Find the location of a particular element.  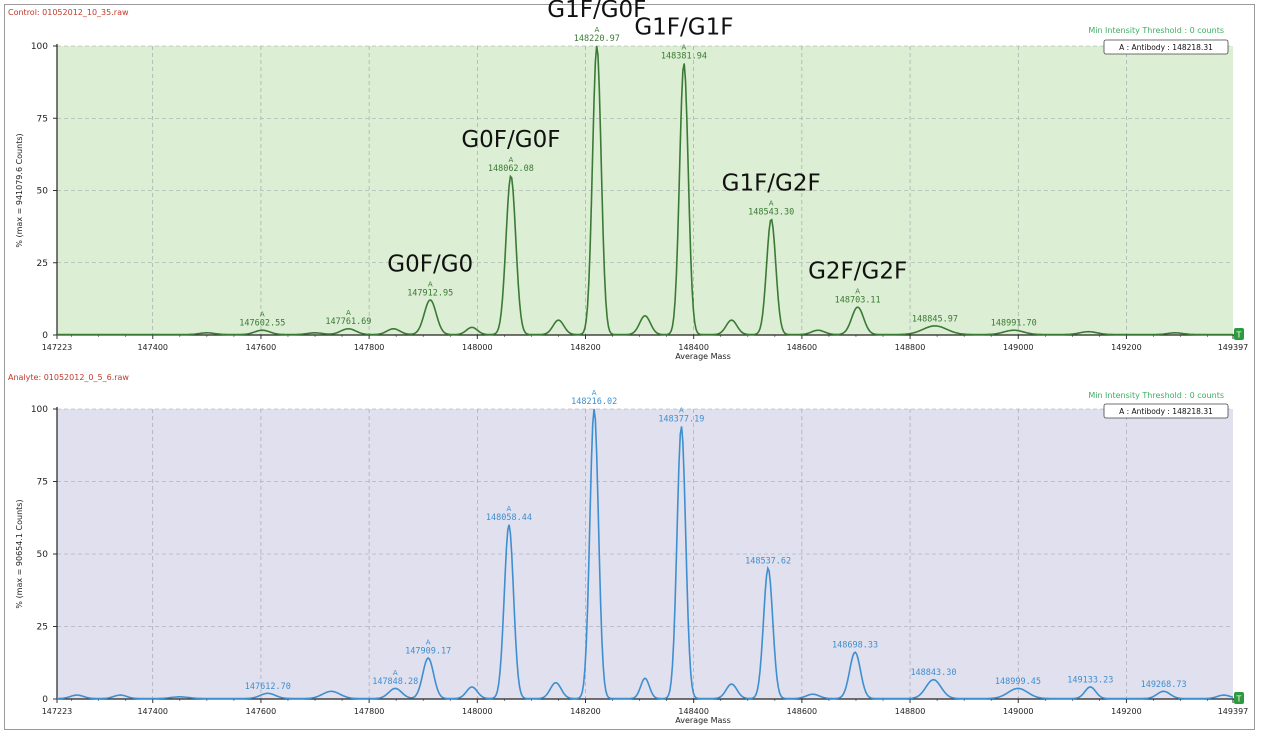

peak-label: 148543.30 is located at coordinates (771, 212).